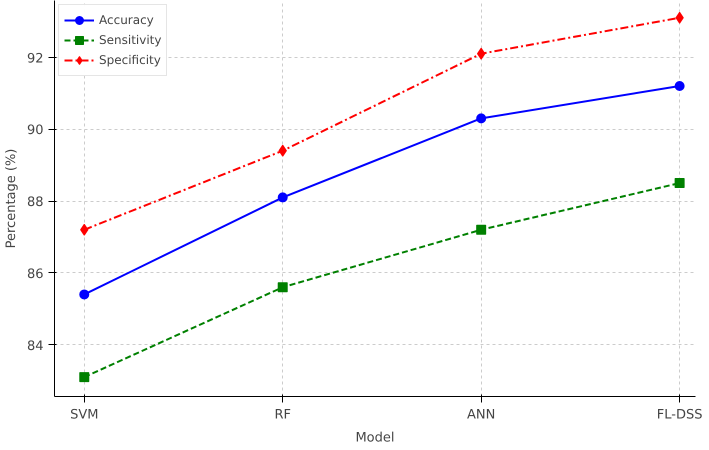 The width and height of the screenshot is (709, 450). Describe the element at coordinates (282, 415) in the screenshot. I see `x-tick-label: RF` at that location.